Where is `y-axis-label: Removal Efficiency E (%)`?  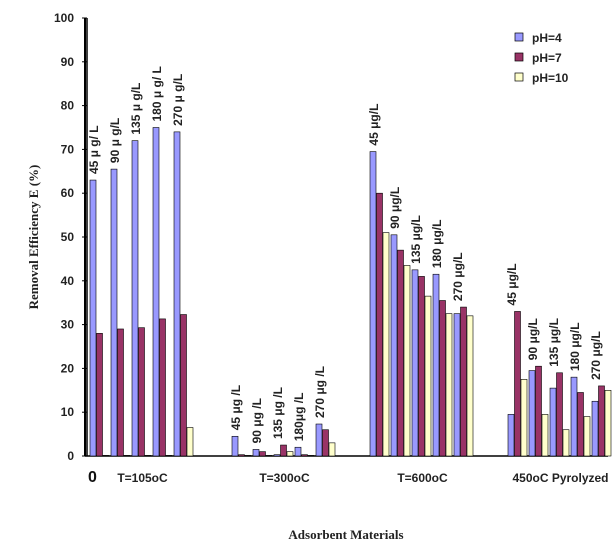 y-axis-label: Removal Efficiency E (%) is located at coordinates (33, 237).